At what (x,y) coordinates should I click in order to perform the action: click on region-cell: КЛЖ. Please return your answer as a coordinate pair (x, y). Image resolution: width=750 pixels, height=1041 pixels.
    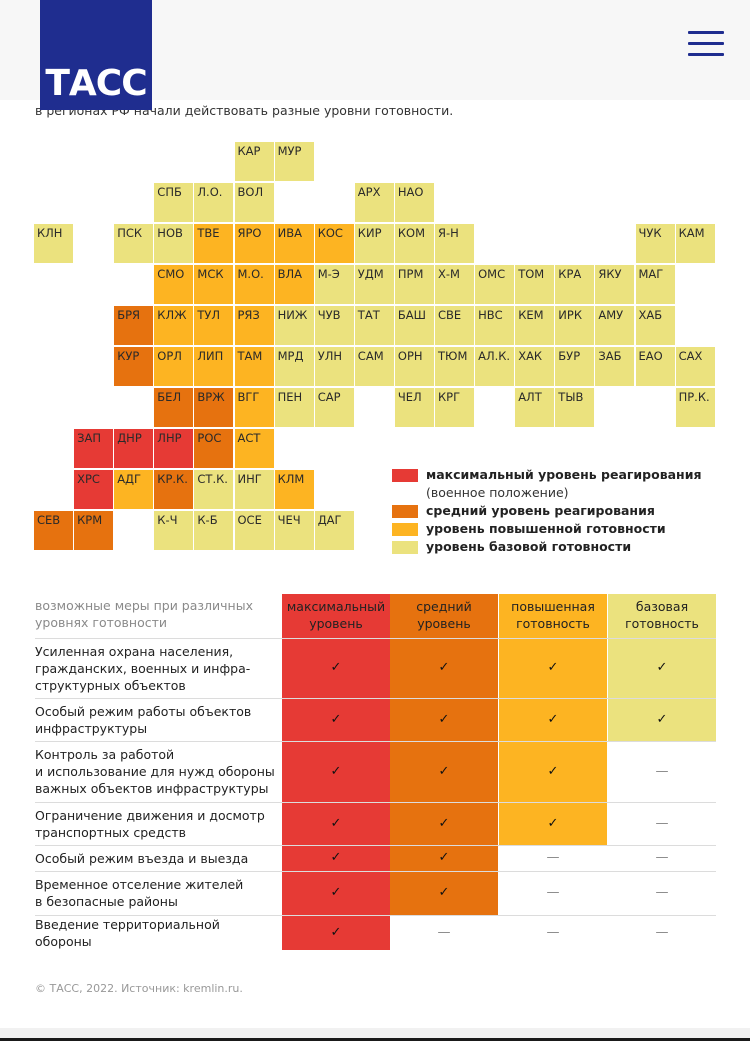
    Looking at the image, I should click on (174, 325).